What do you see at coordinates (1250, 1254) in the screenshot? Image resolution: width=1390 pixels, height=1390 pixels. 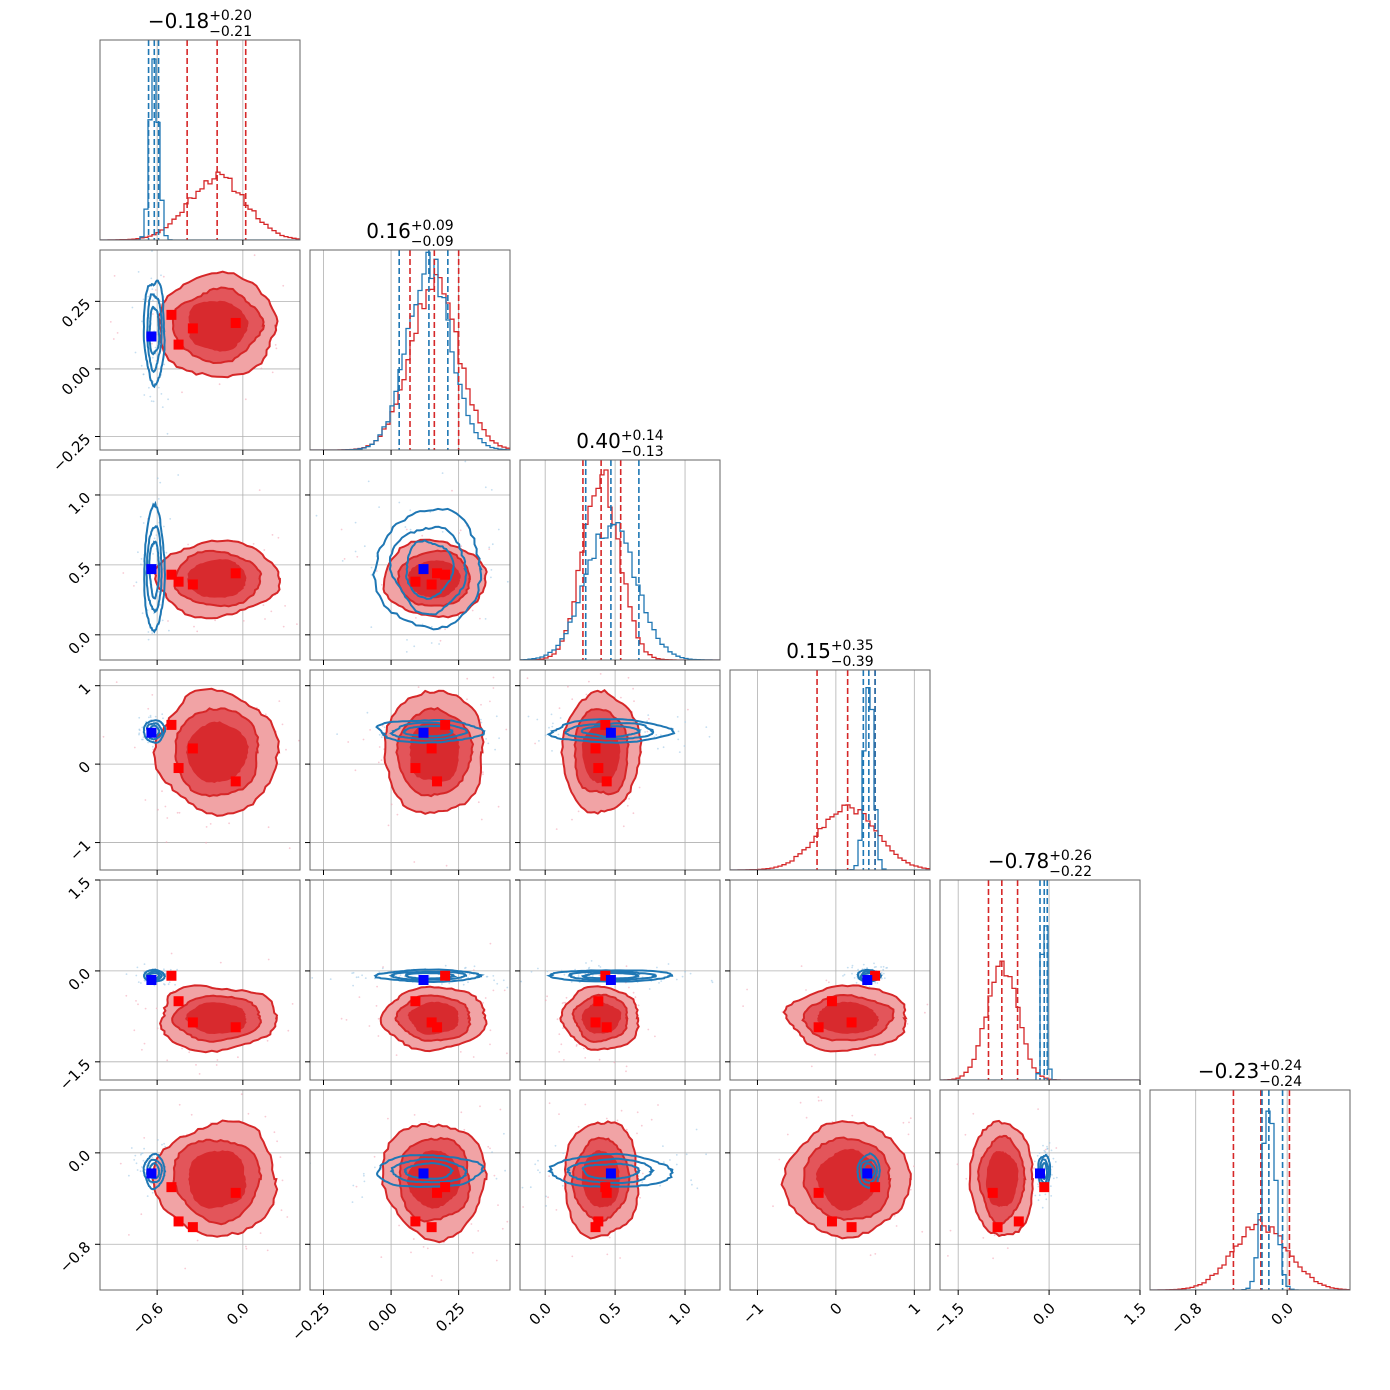 I see `hist-red` at bounding box center [1250, 1254].